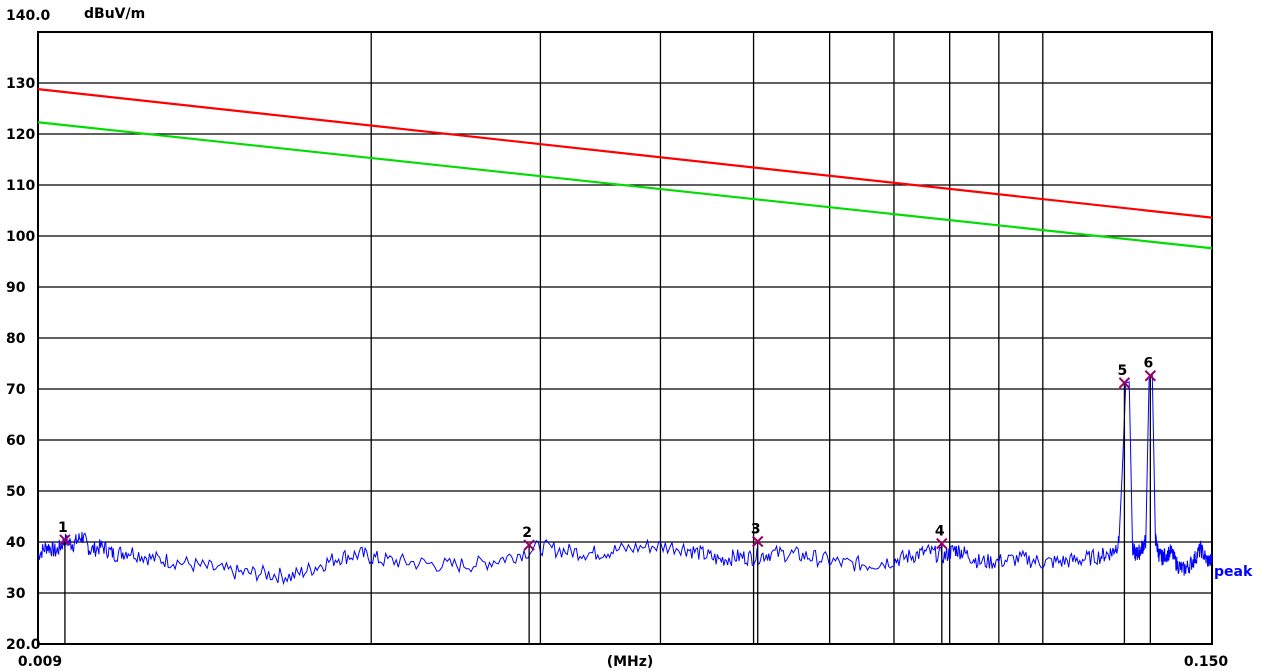 The image size is (1269, 671). Describe the element at coordinates (20, 186) in the screenshot. I see `y-tick-label: 110` at that location.